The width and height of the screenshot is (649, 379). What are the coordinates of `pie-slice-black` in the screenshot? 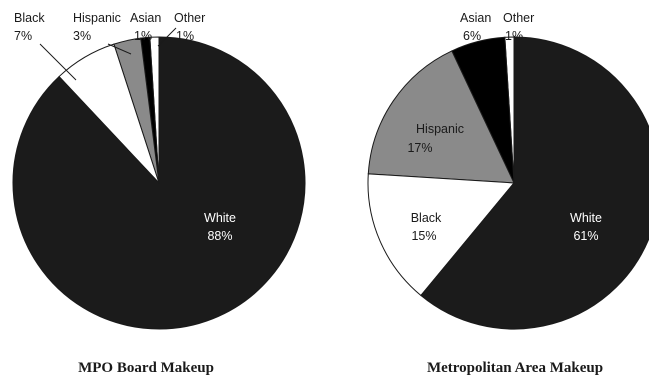 It's located at (441, 235).